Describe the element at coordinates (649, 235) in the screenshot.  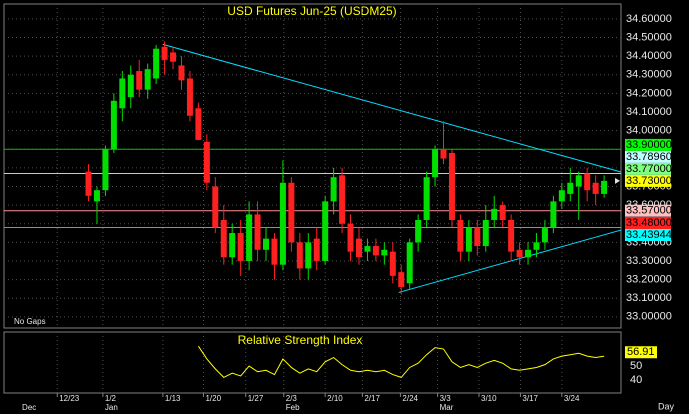
I see `price-box-label: 33.43944` at that location.